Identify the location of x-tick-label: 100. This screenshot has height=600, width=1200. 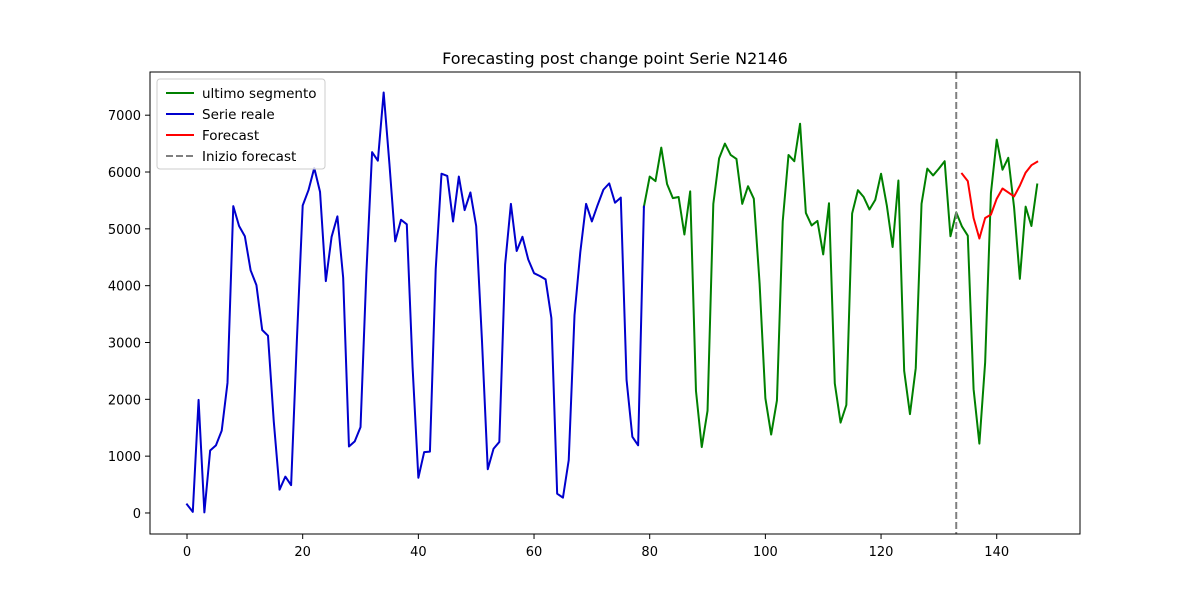
(765, 552).